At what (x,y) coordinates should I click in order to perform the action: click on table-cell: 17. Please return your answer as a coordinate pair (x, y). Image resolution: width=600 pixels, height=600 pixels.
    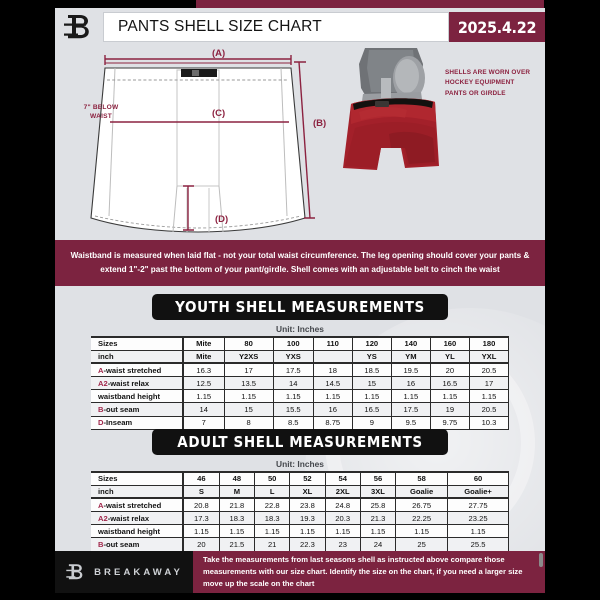
    Looking at the image, I should click on (489, 383).